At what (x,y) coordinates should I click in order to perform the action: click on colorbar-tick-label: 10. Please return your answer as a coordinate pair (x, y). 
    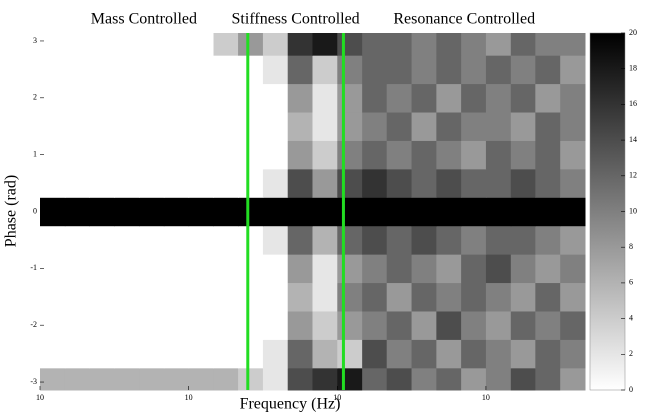
    Looking at the image, I should click on (633, 210).